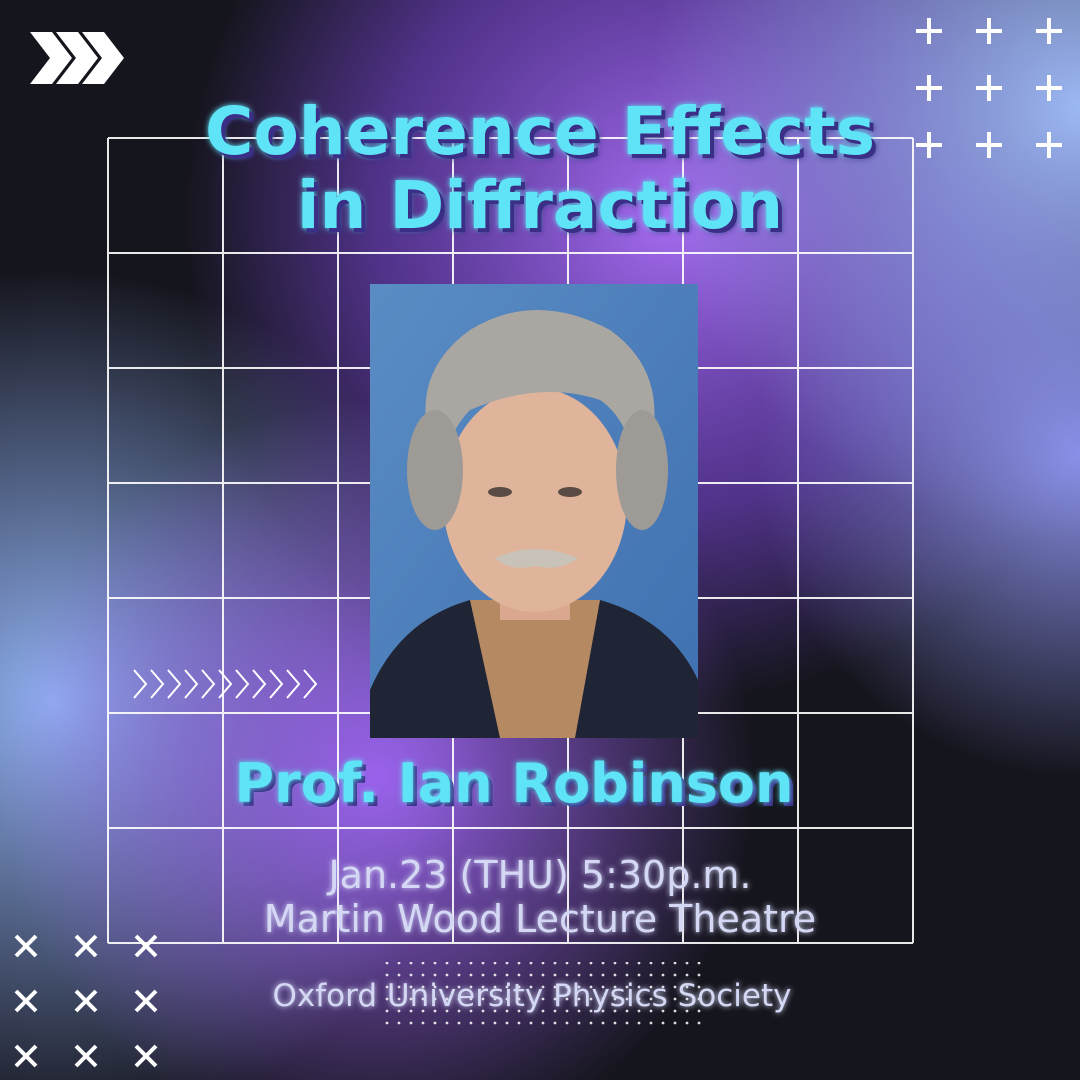 This screenshot has height=1080, width=1080. Describe the element at coordinates (514, 783) in the screenshot. I see `speaker: Prof. Ian Robinson` at that location.